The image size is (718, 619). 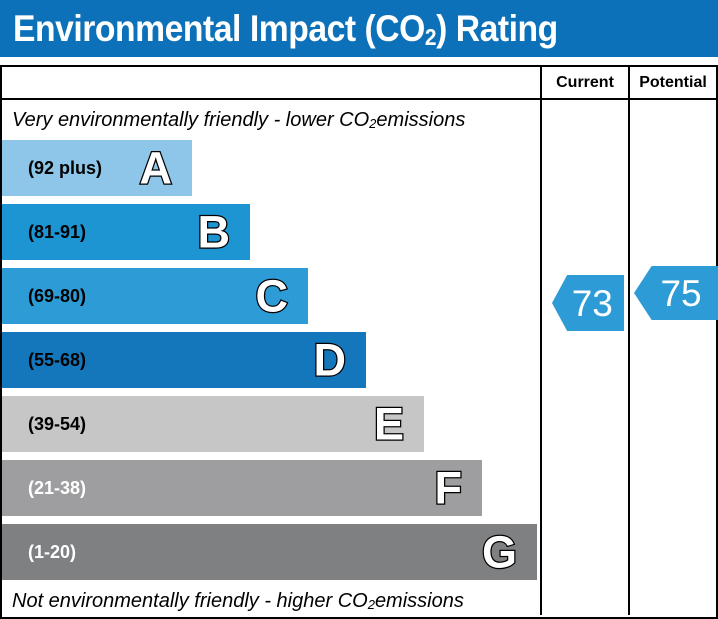 I want to click on band-letter-c: C, so click(x=271, y=296).